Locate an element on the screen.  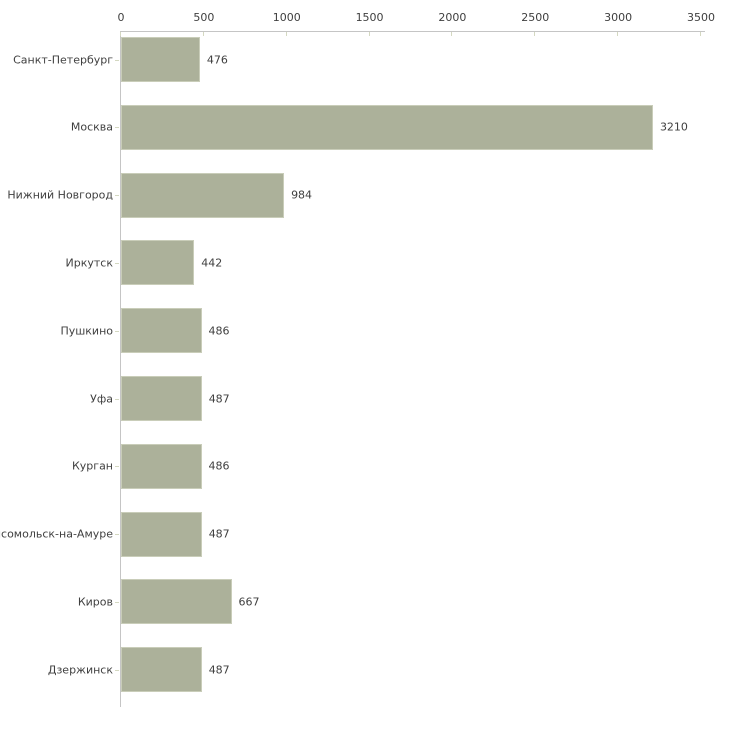
category-label: Иркутск is located at coordinates (89, 263).